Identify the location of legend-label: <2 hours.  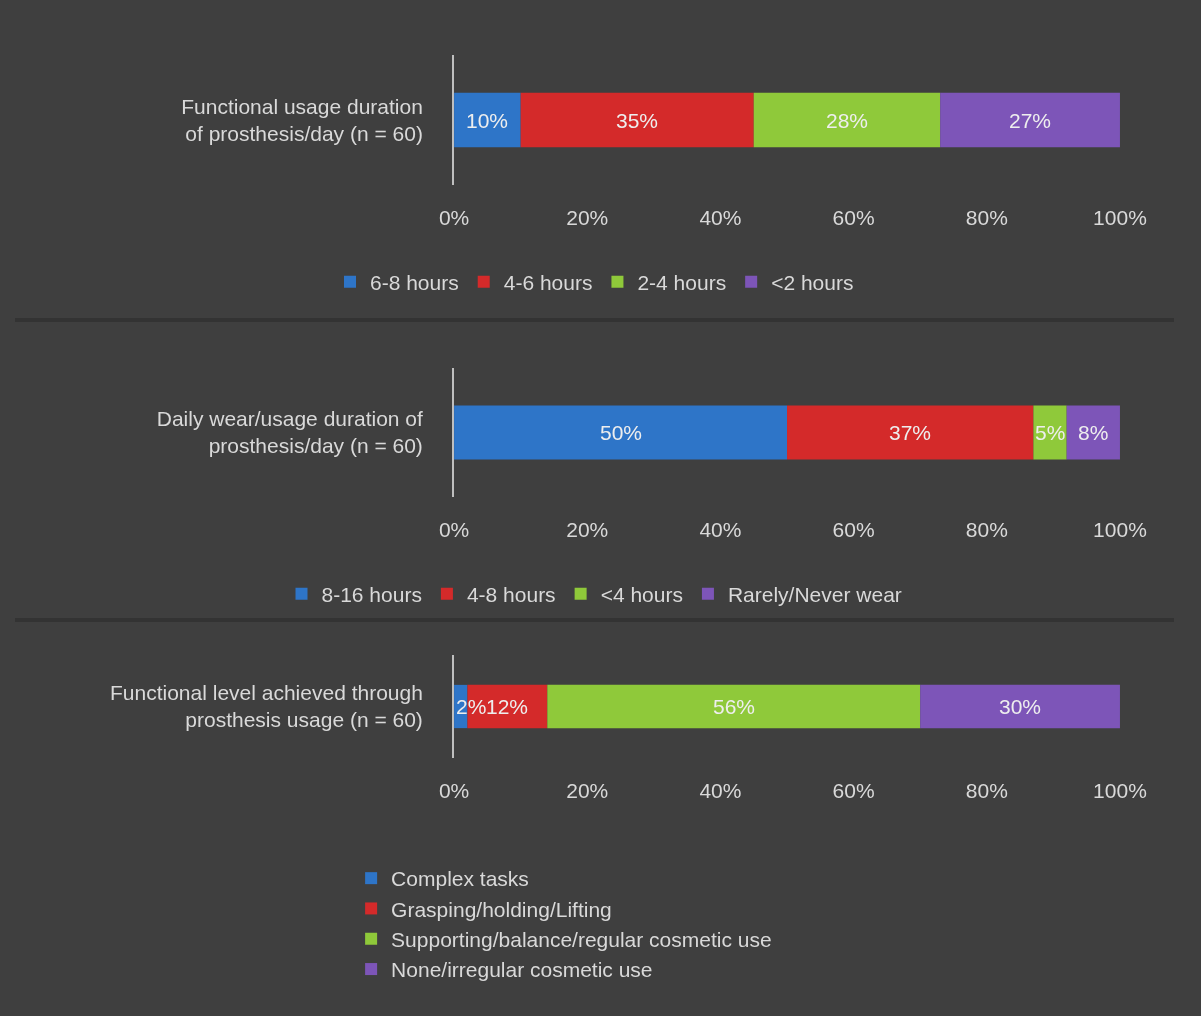
(812, 282).